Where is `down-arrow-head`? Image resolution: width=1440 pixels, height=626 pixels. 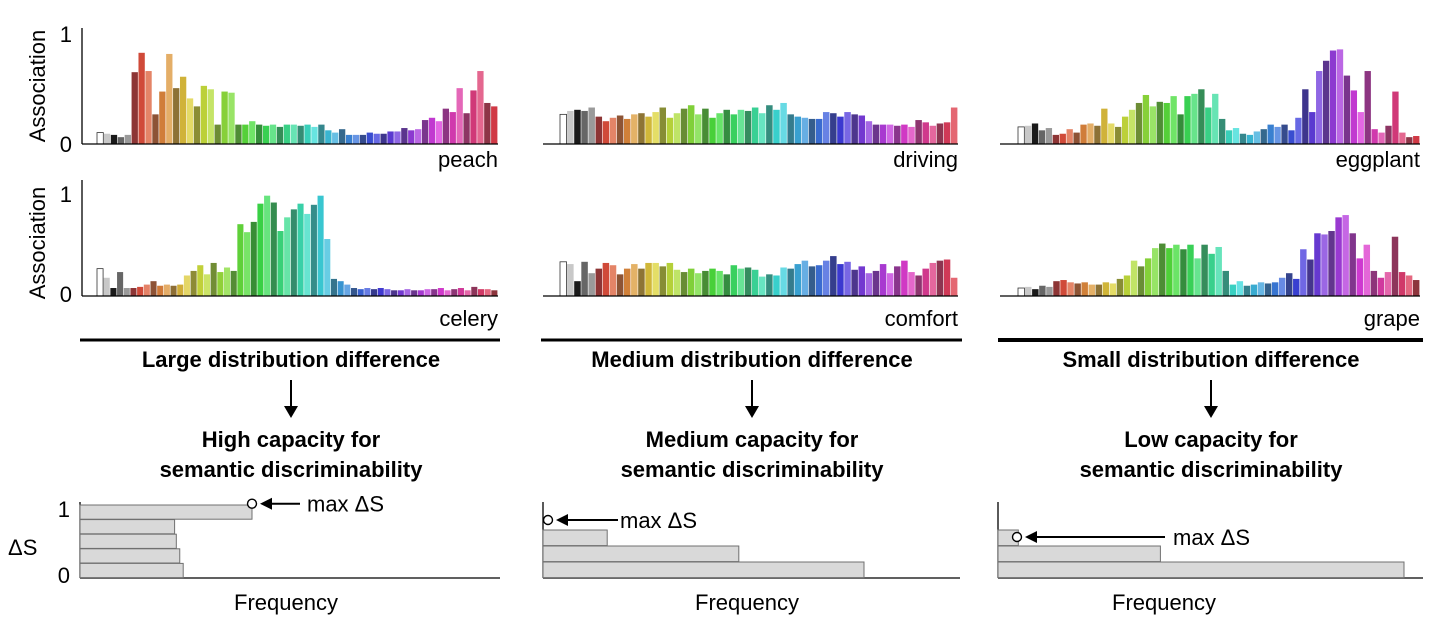 down-arrow-head is located at coordinates (291, 412).